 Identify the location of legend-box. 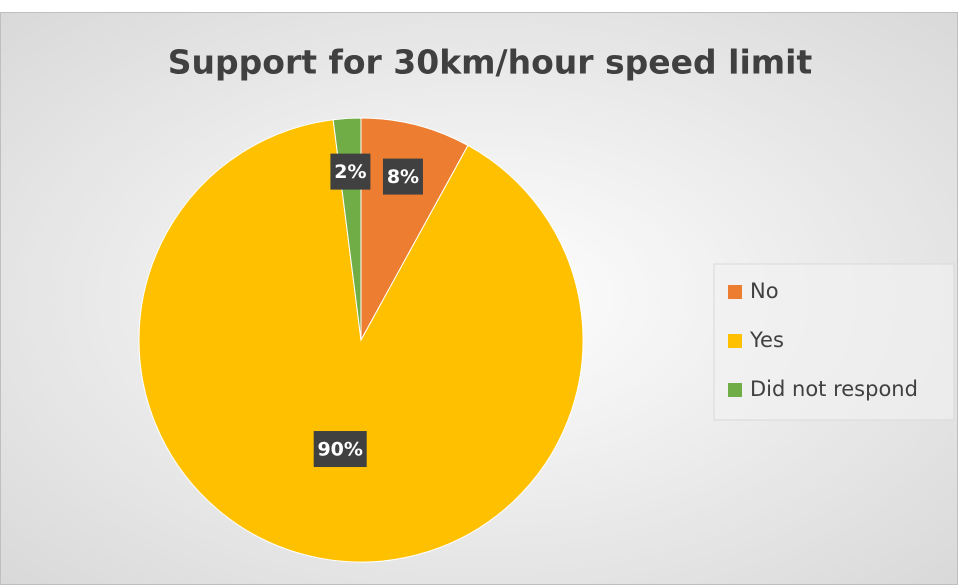
(834, 342).